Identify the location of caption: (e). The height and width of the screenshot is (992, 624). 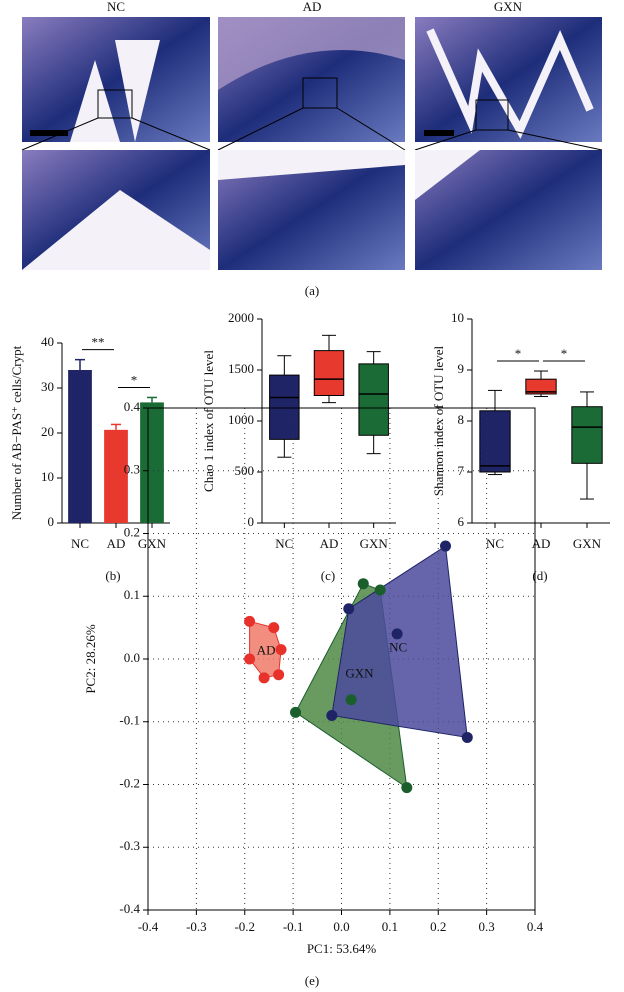
(312, 980).